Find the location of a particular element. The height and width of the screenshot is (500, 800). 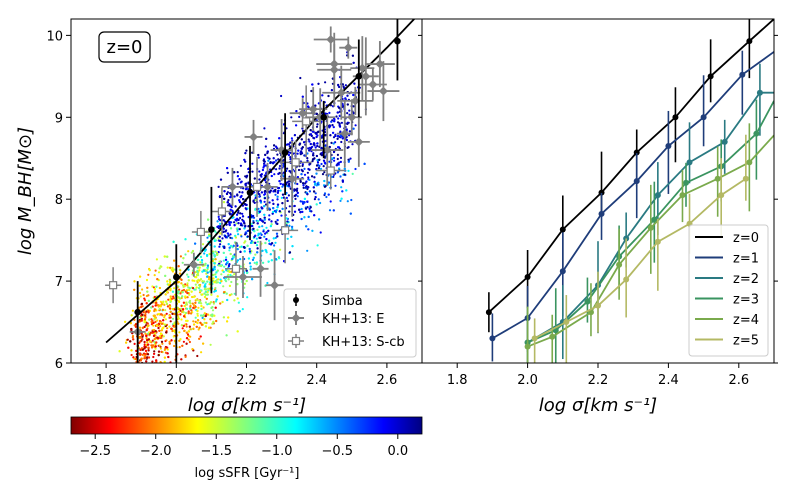

legend-label: z=4 is located at coordinates (746, 320).